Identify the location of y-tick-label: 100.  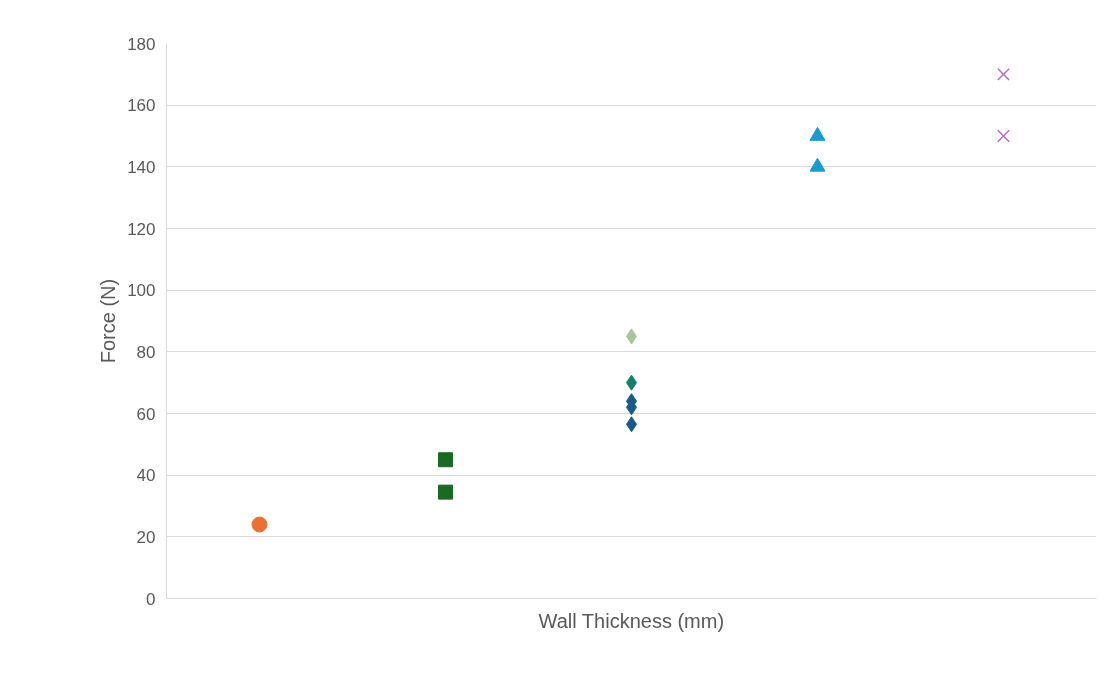
(141, 291).